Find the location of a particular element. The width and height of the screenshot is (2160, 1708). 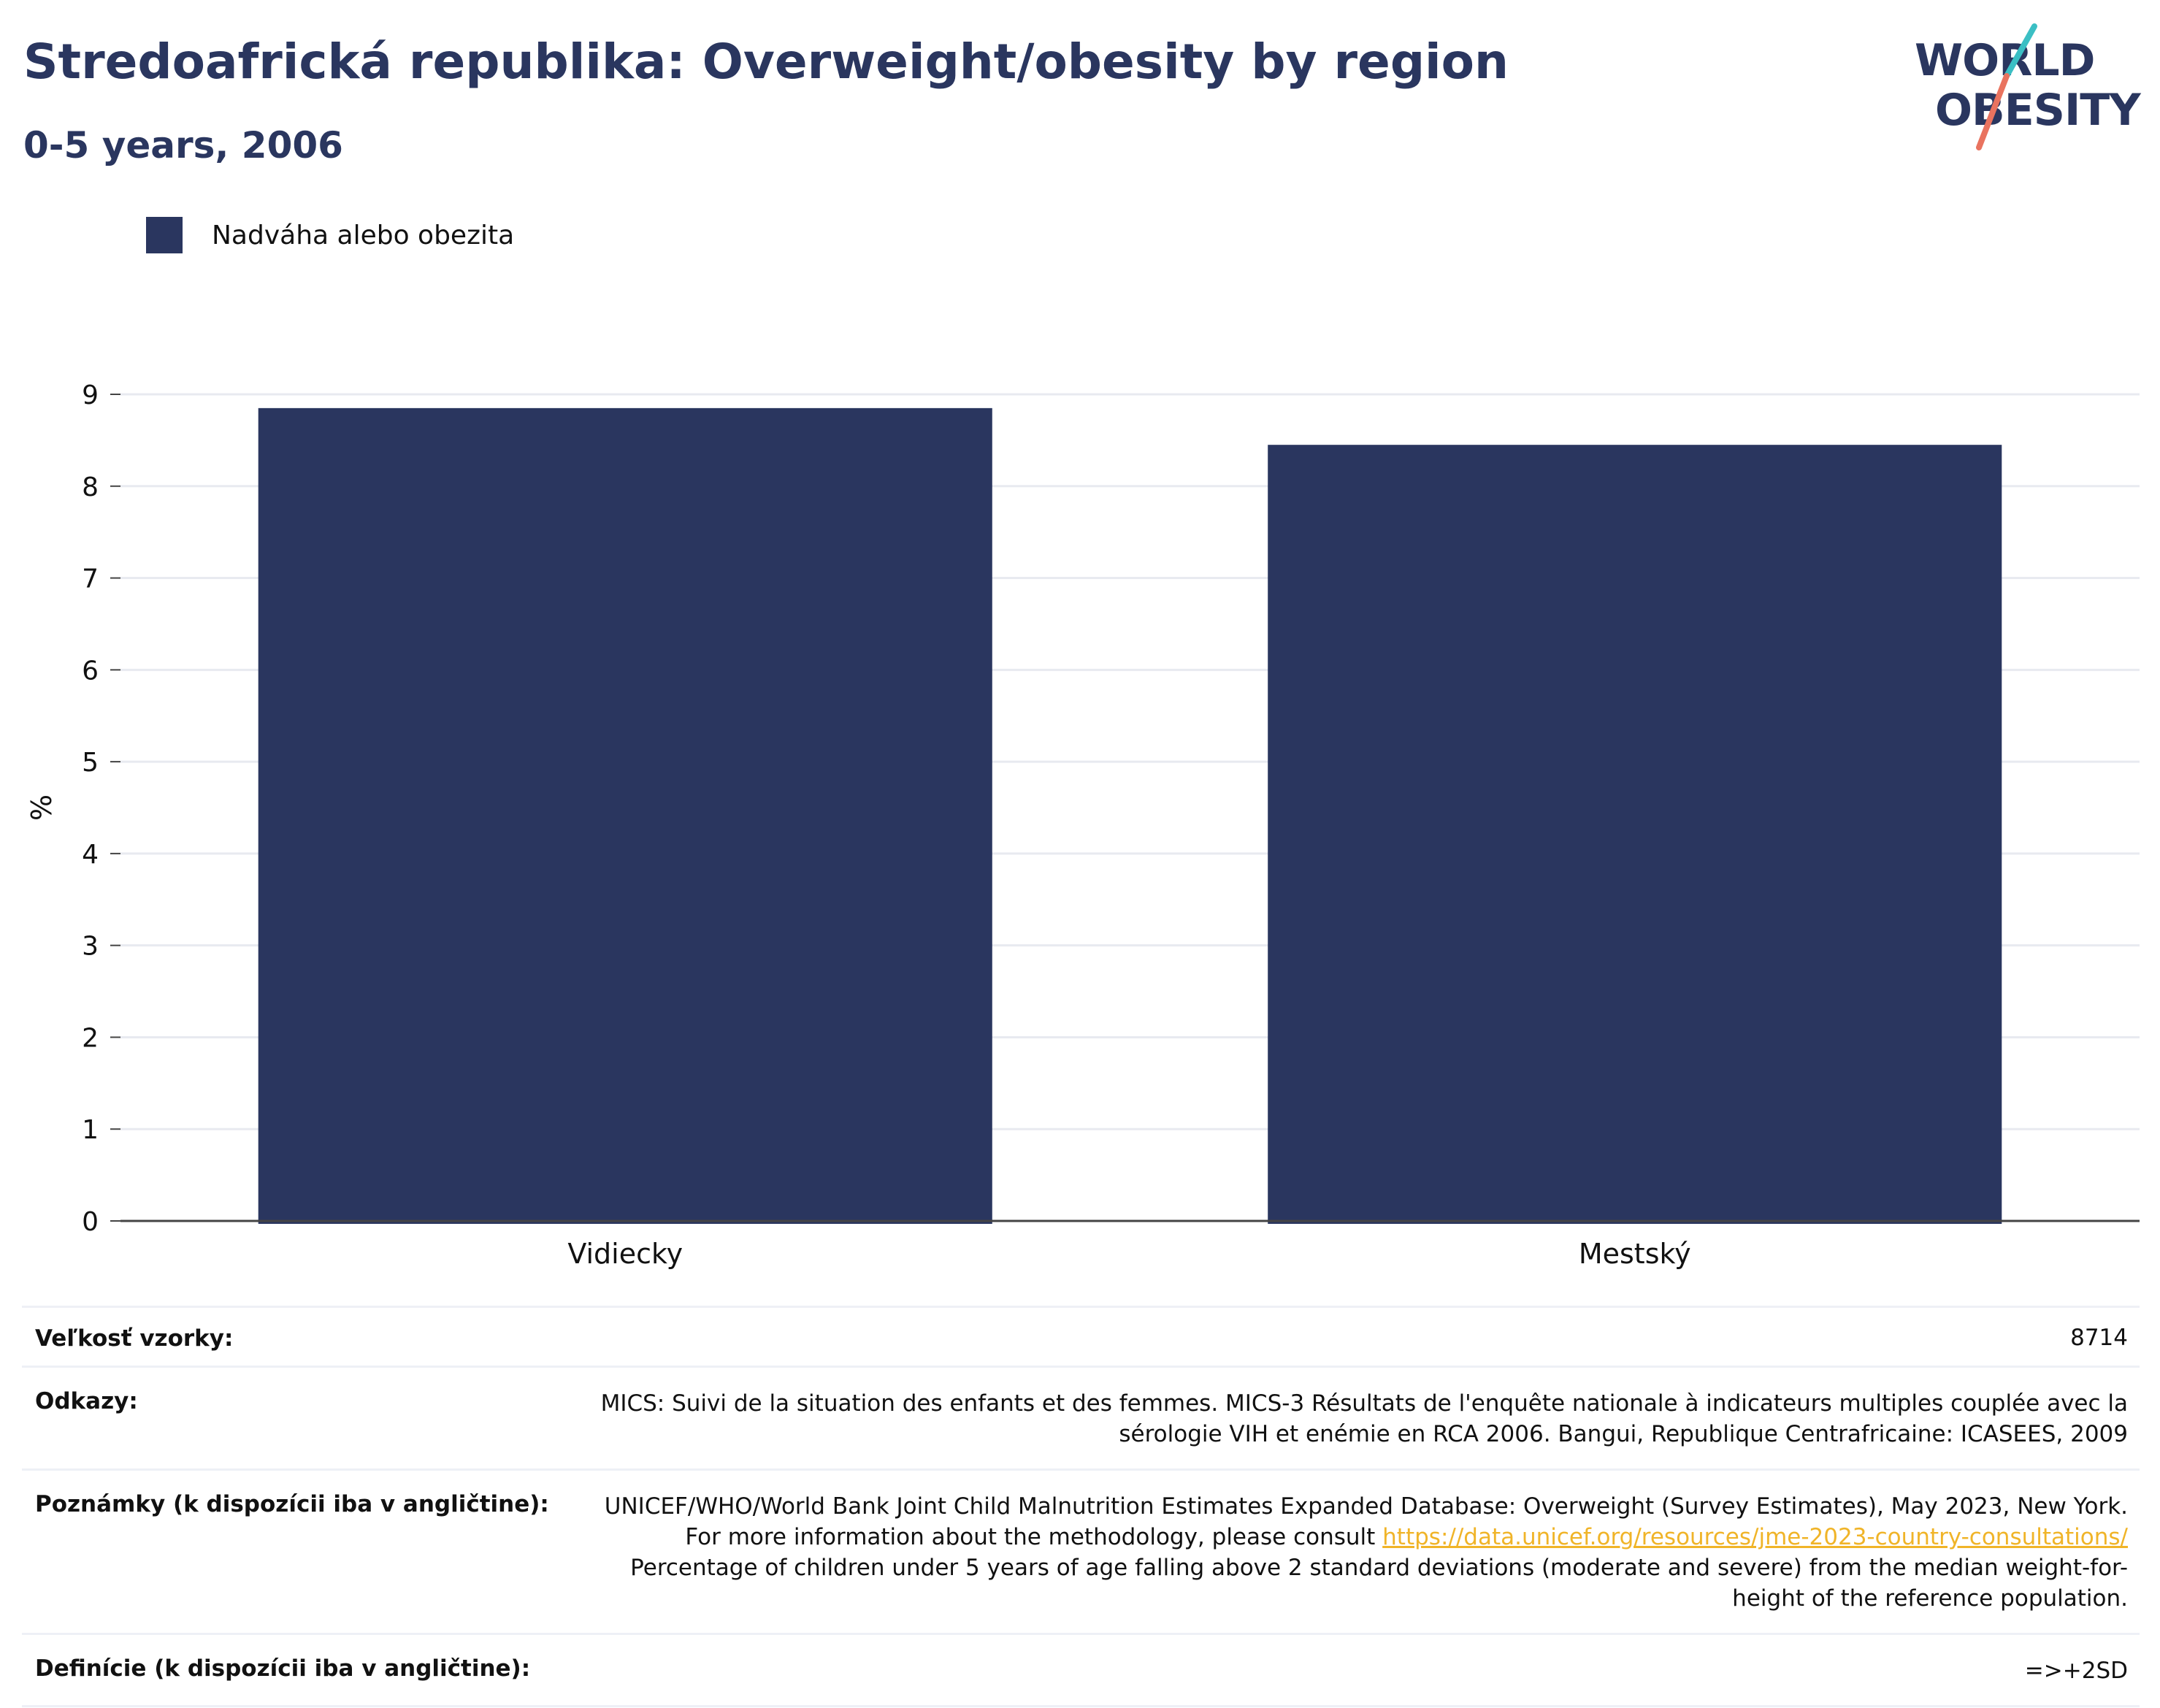

y-tick-label: 6 is located at coordinates (90, 671).